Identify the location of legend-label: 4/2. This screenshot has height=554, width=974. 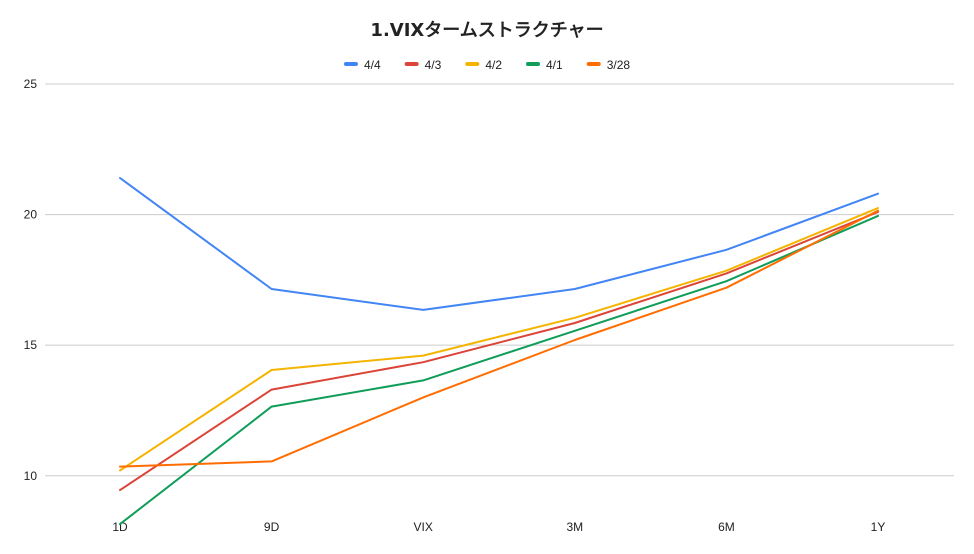
(493, 65).